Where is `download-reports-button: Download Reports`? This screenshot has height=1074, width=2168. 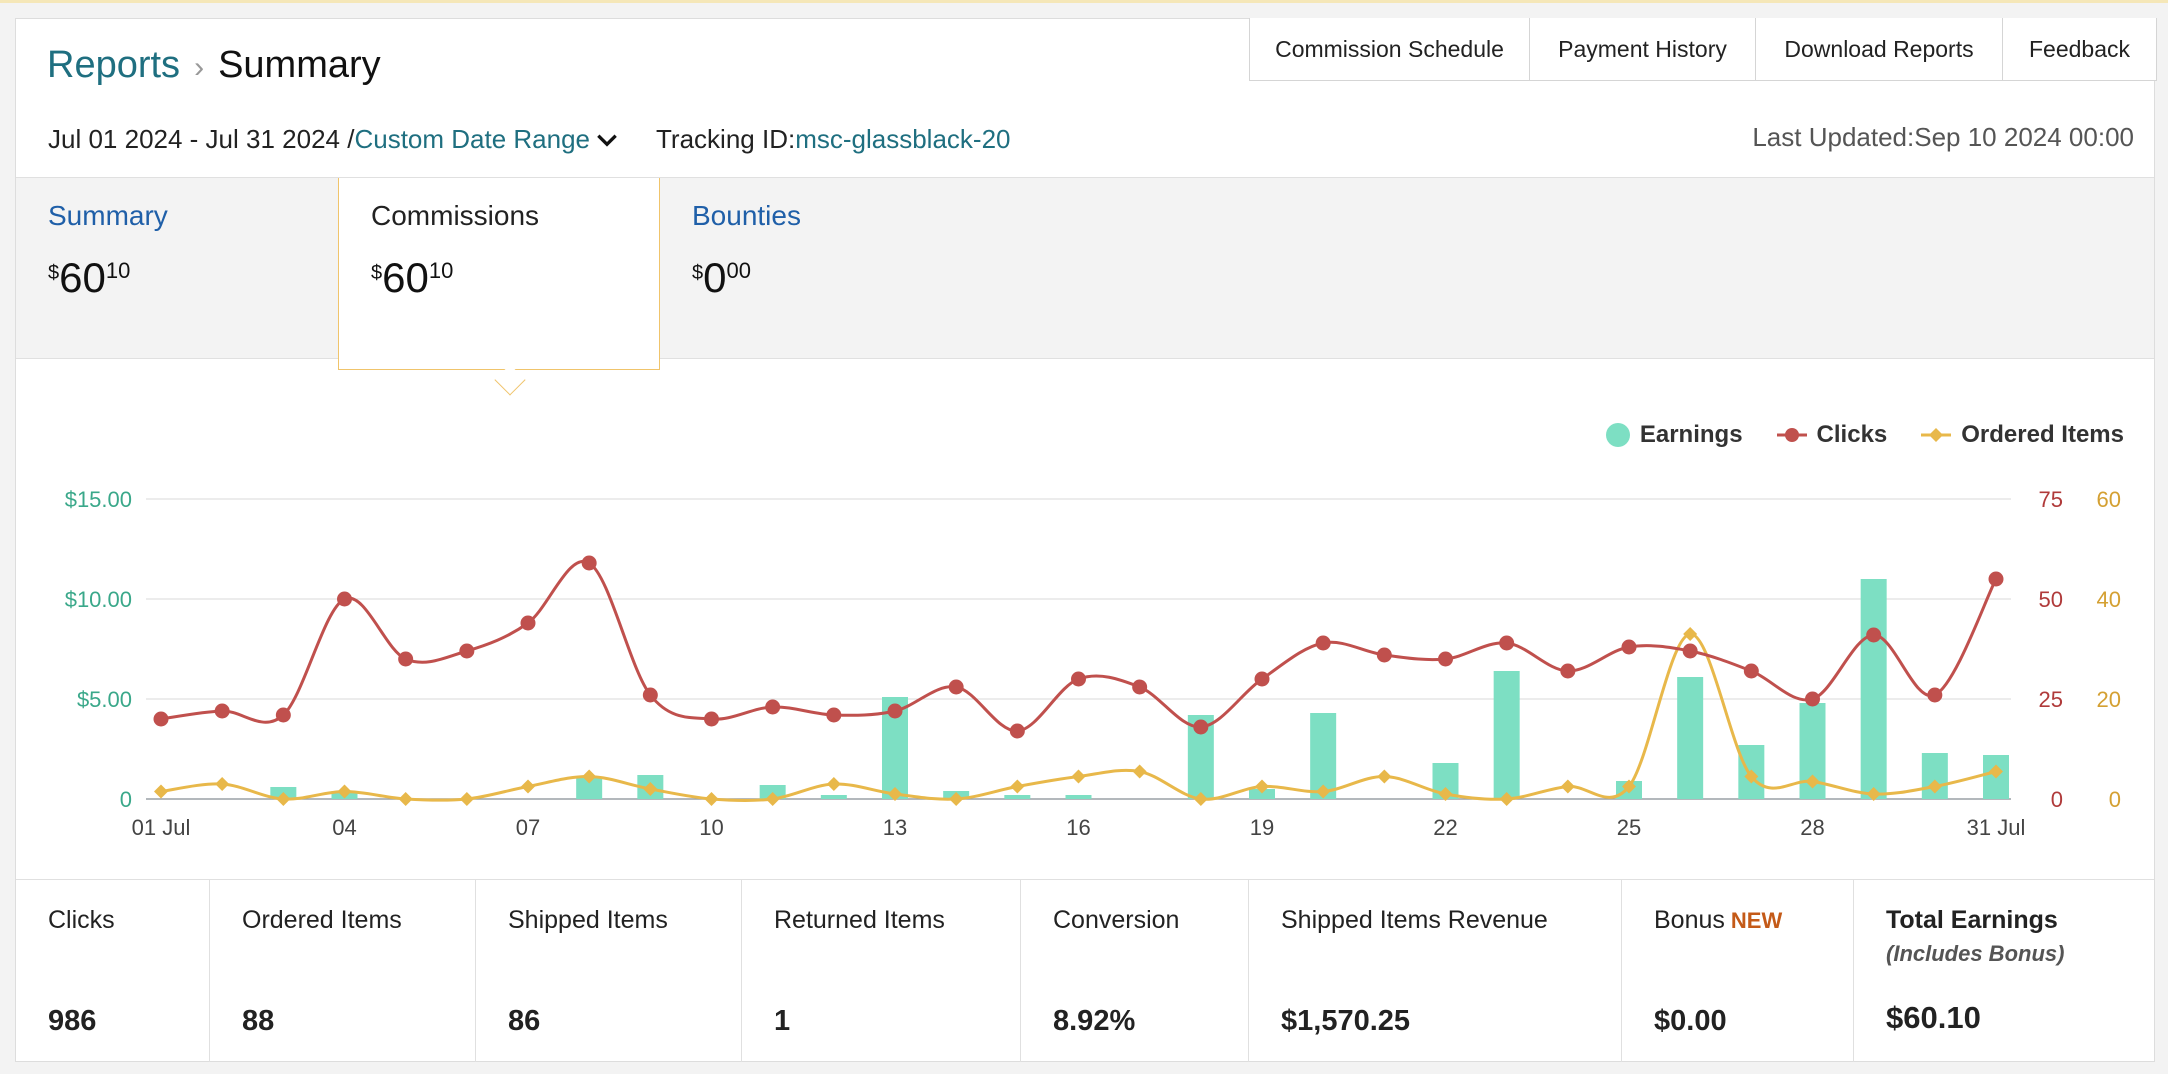
download-reports-button: Download Reports is located at coordinates (1879, 49).